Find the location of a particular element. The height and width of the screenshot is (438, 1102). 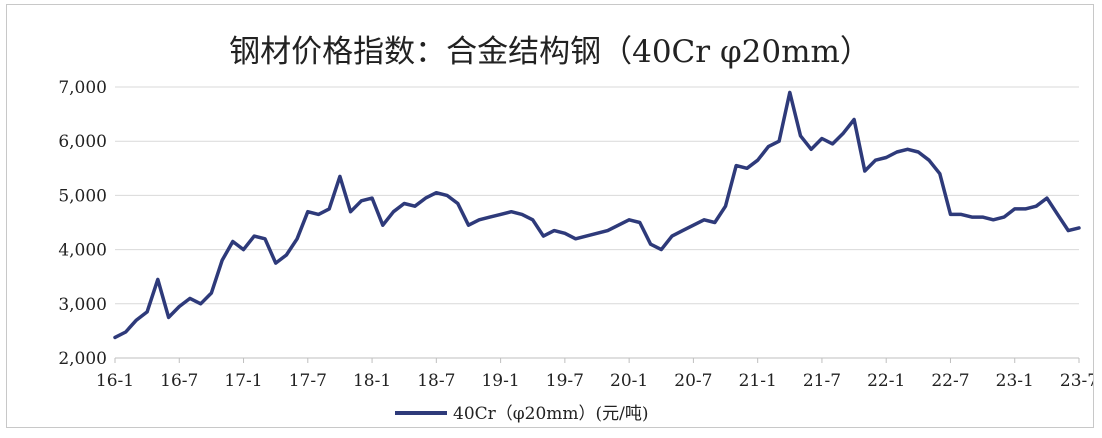

x-tick-label: 18-1 is located at coordinates (372, 381).